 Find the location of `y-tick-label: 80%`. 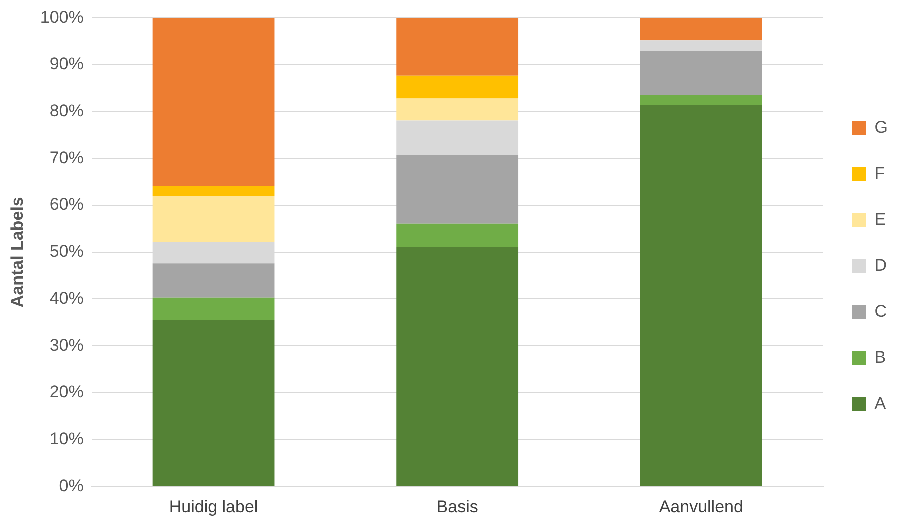

y-tick-label: 80% is located at coordinates (67, 111).